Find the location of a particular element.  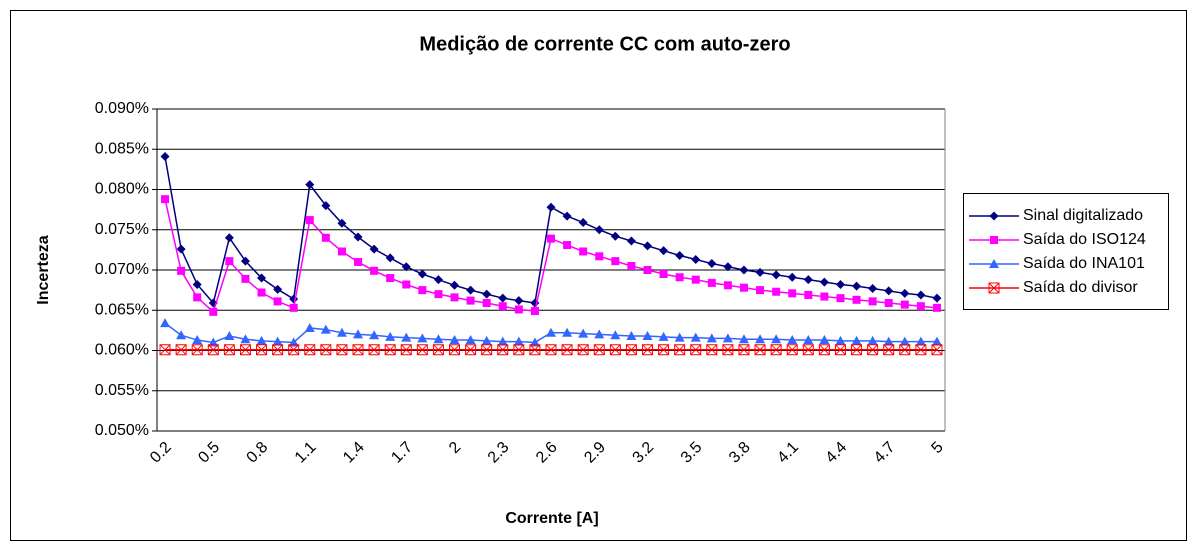

y-tick-label: 0.090% is located at coordinates (122, 108).